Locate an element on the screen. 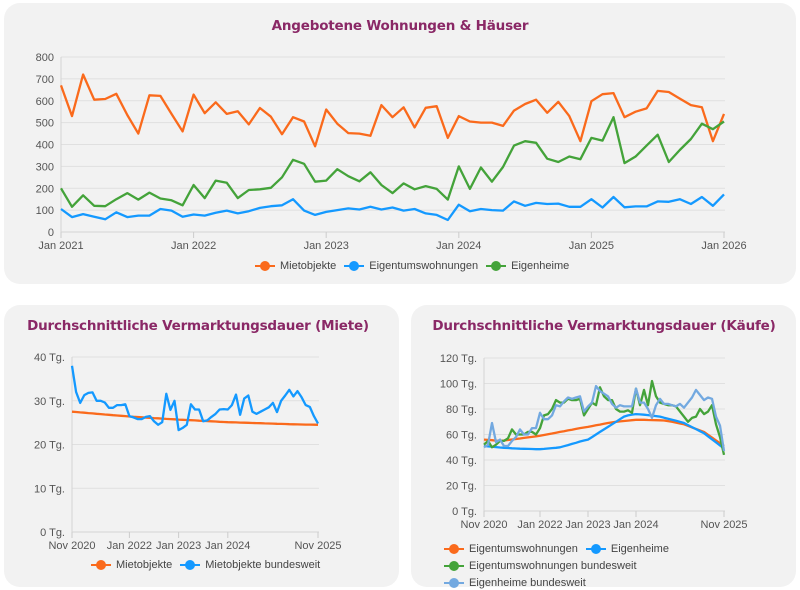 The image size is (800, 590). y-tick-label: 600 is located at coordinates (45, 102).